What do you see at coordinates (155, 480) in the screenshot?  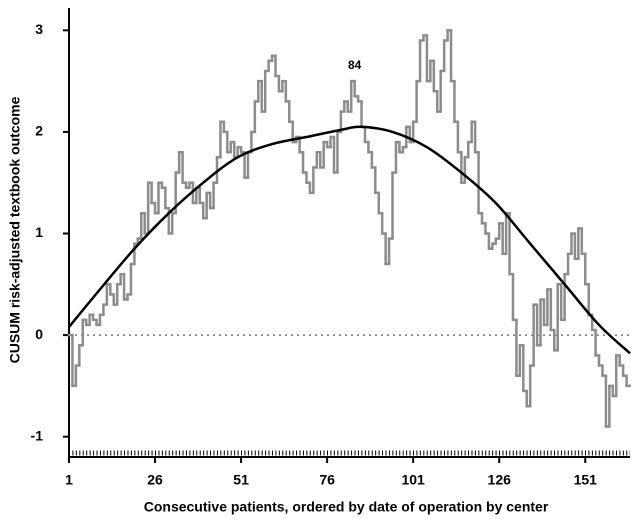 I see `x-tick-label: 26` at bounding box center [155, 480].